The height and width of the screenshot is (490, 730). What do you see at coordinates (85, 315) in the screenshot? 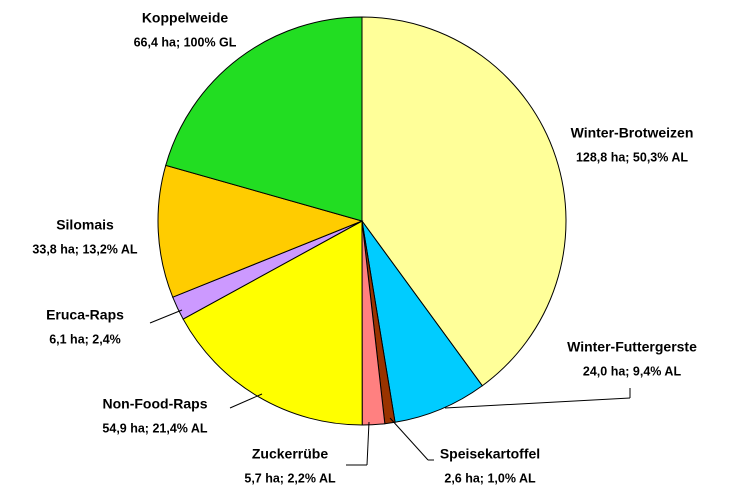
I see `slice-label: Eruca-Raps` at bounding box center [85, 315].